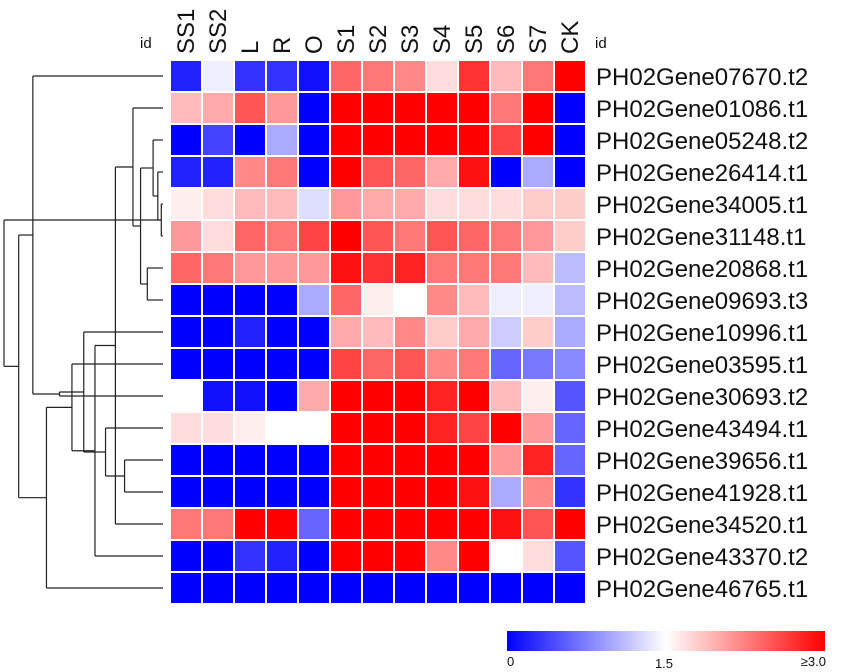  I want to click on row-label: PH02Gene03595.t1, so click(702, 365).